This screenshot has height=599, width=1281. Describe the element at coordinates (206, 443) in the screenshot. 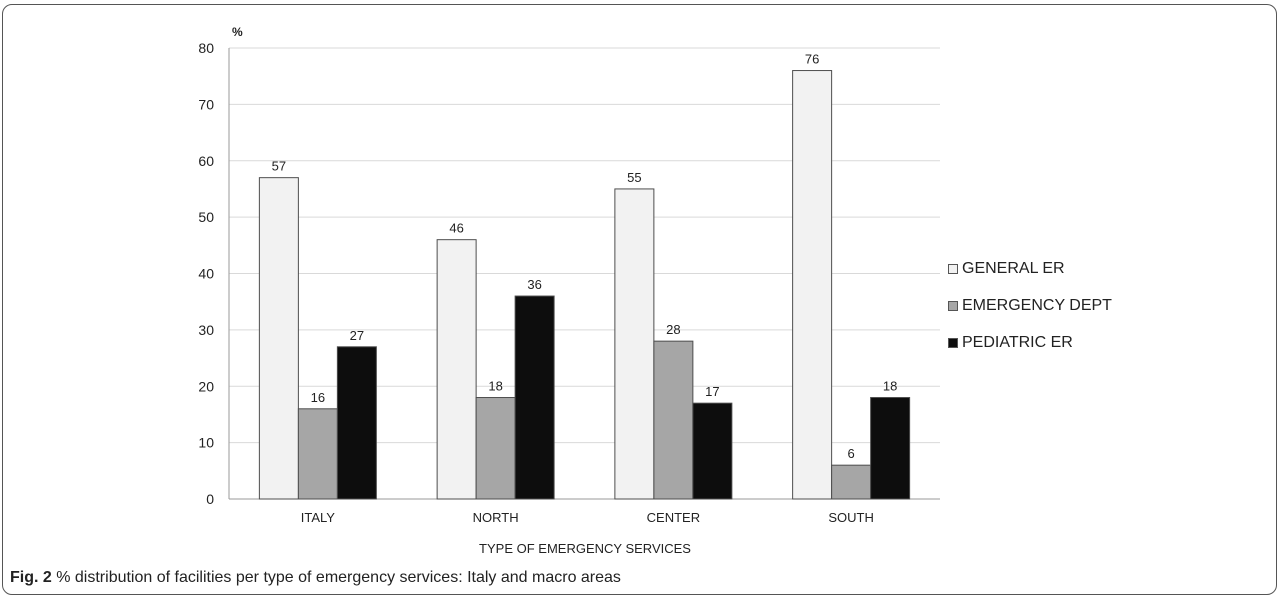

I see `y-tick-label: 10` at that location.